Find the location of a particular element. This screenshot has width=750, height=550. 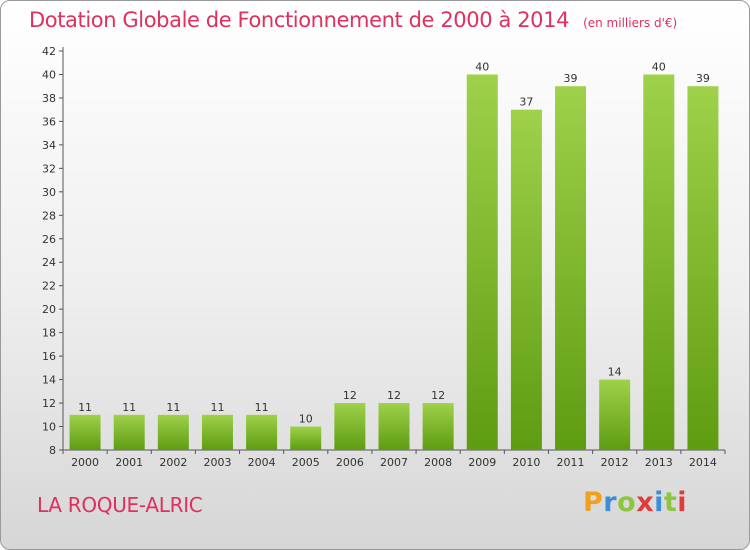

x-tick-label: 2008 is located at coordinates (438, 462).